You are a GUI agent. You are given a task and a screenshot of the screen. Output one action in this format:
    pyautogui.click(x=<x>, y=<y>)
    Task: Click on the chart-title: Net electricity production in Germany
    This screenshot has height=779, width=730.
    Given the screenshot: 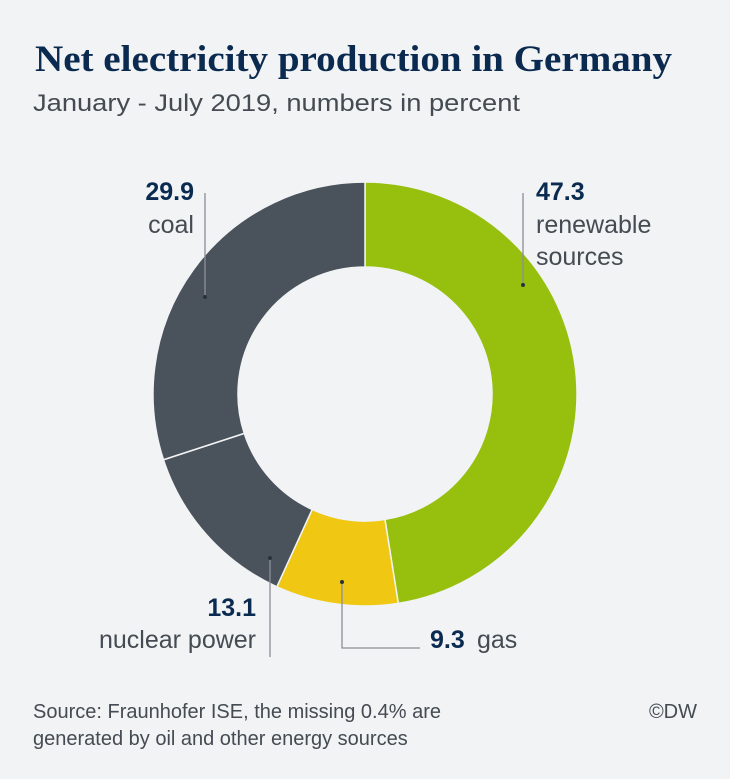 What is the action you would take?
    pyautogui.click(x=354, y=59)
    